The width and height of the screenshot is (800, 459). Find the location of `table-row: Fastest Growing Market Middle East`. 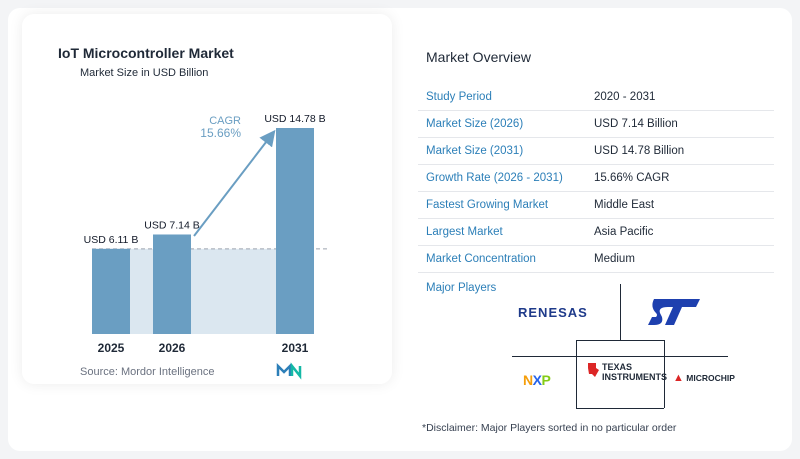

table-row: Fastest Growing Market Middle East is located at coordinates (596, 205).